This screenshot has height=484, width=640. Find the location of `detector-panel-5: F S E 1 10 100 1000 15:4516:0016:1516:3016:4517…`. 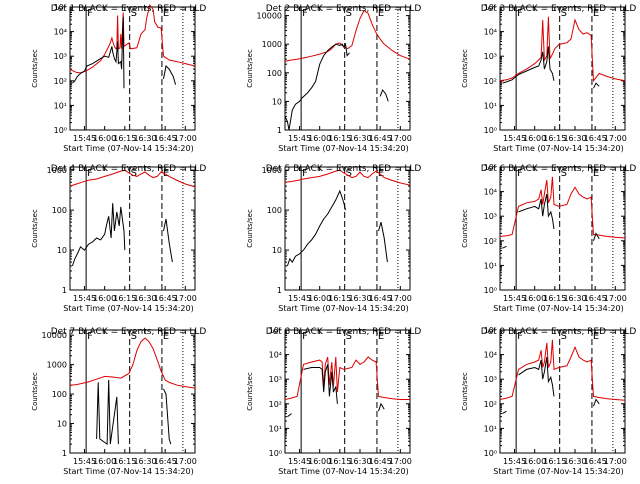

detector-panel-5: F S E 1 10 100 1000 15:4516:0016:1516:3016:4517… is located at coordinates (333, 238).